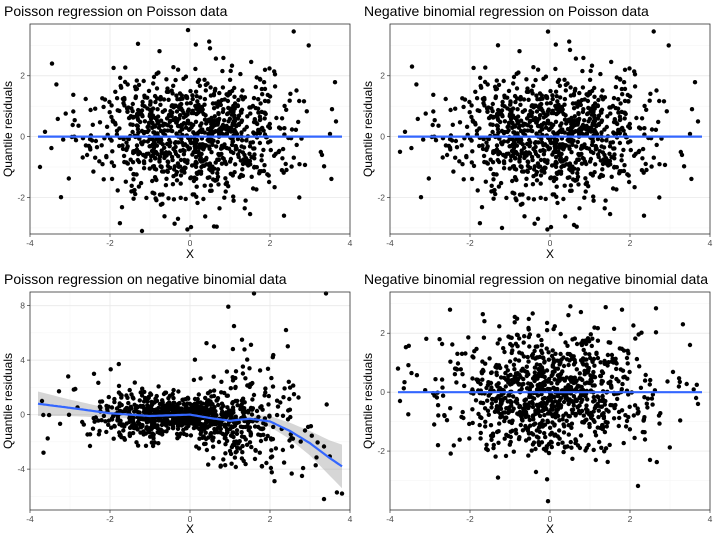 The width and height of the screenshot is (720, 540). What do you see at coordinates (549, 517) in the screenshot?
I see `x-ticks-p4: -4 -2 0 2 4` at bounding box center [549, 517].